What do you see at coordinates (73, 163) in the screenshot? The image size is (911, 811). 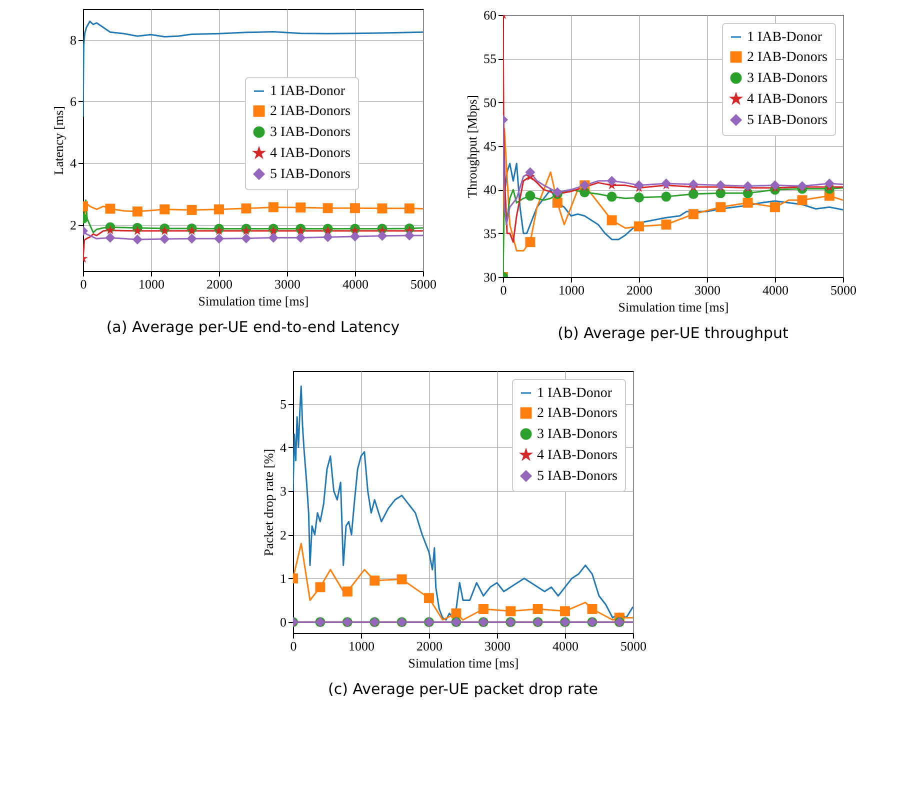 I see `y-tick-label: 4` at bounding box center [73, 163].